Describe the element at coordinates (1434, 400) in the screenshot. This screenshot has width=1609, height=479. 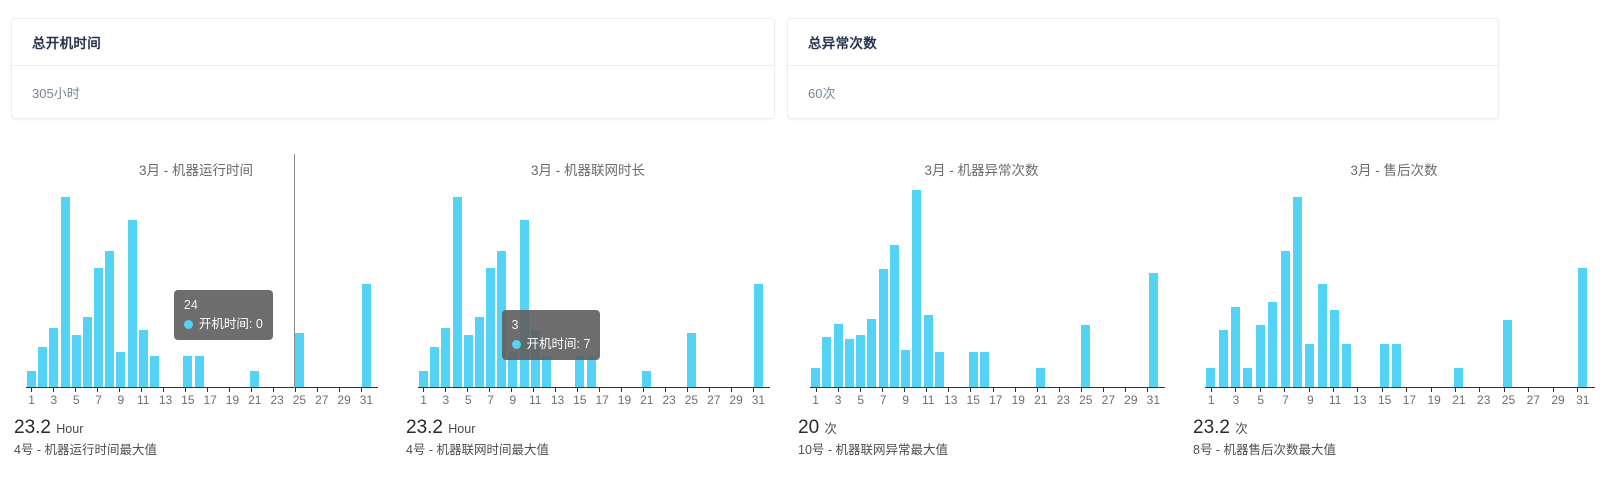
I see `x-tick-label: 19` at that location.